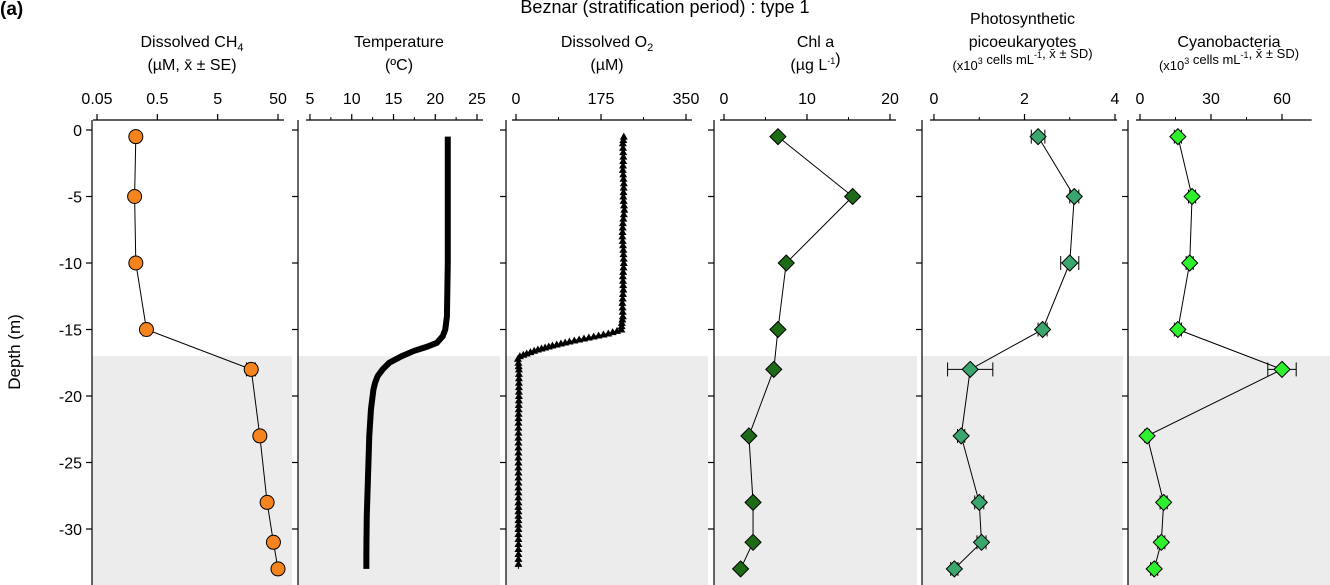 This screenshot has height=585, width=1330. I want to click on panel-unit: (µg L-1), so click(815, 62).